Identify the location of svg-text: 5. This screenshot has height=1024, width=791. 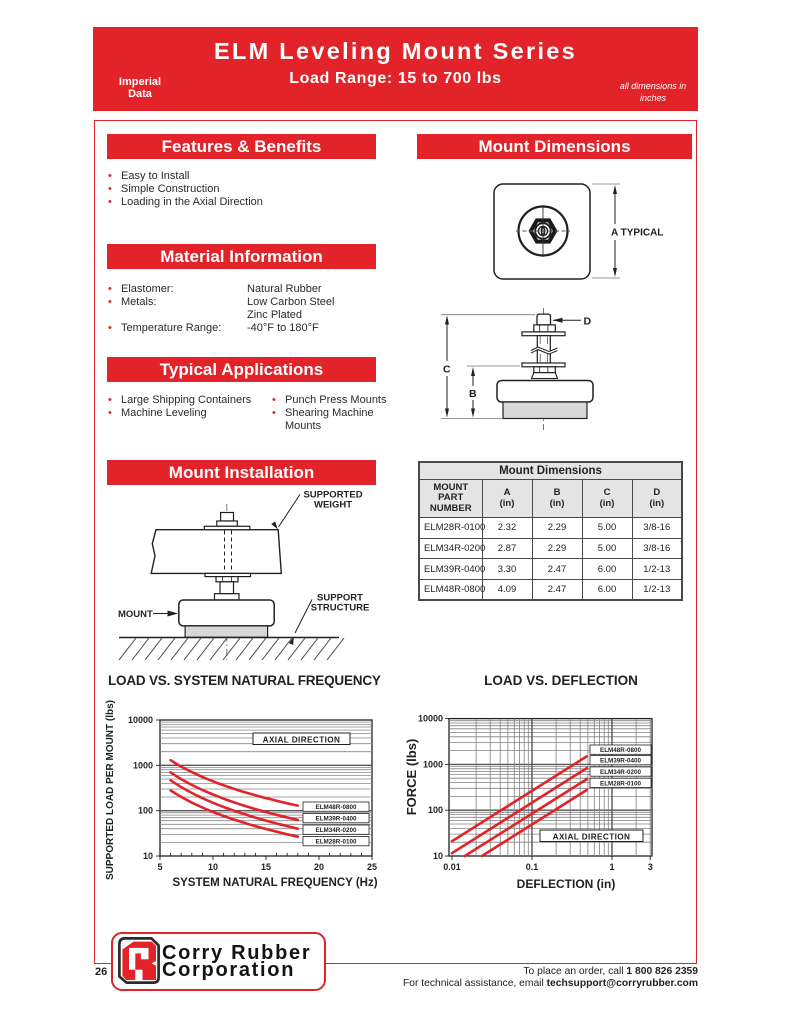
(159, 867).